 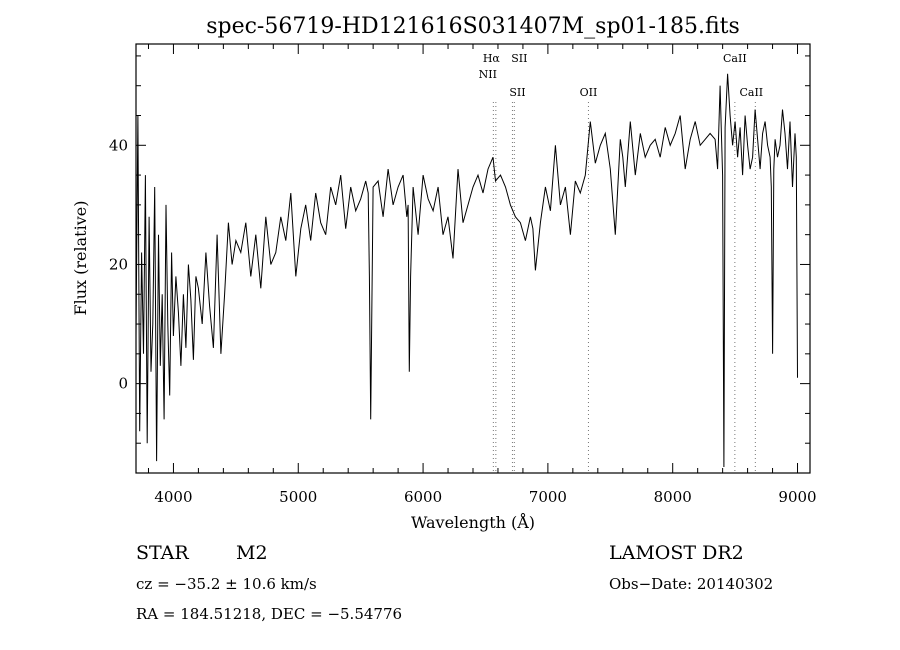 I want to click on obs-date: Obs−Date: 20140302, so click(x=691, y=584).